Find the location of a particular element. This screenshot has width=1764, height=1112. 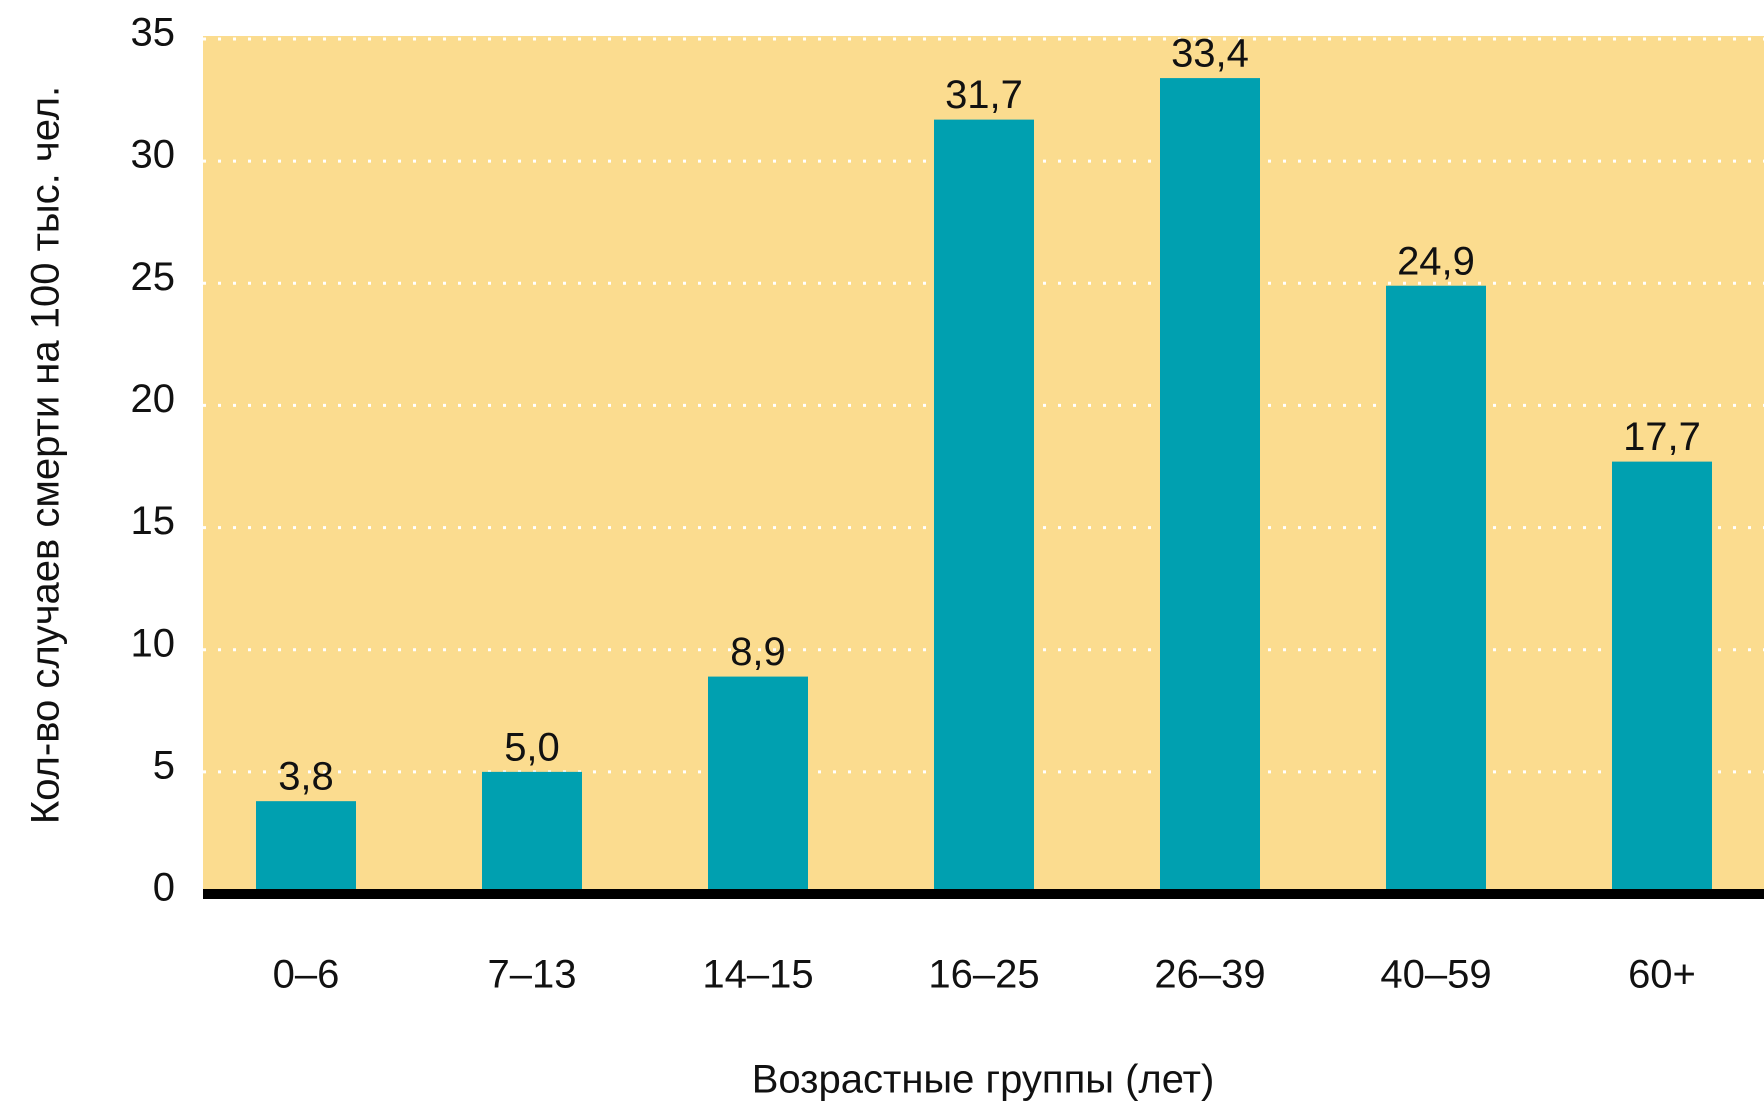

x-tick-label: 16–25 is located at coordinates (983, 975).